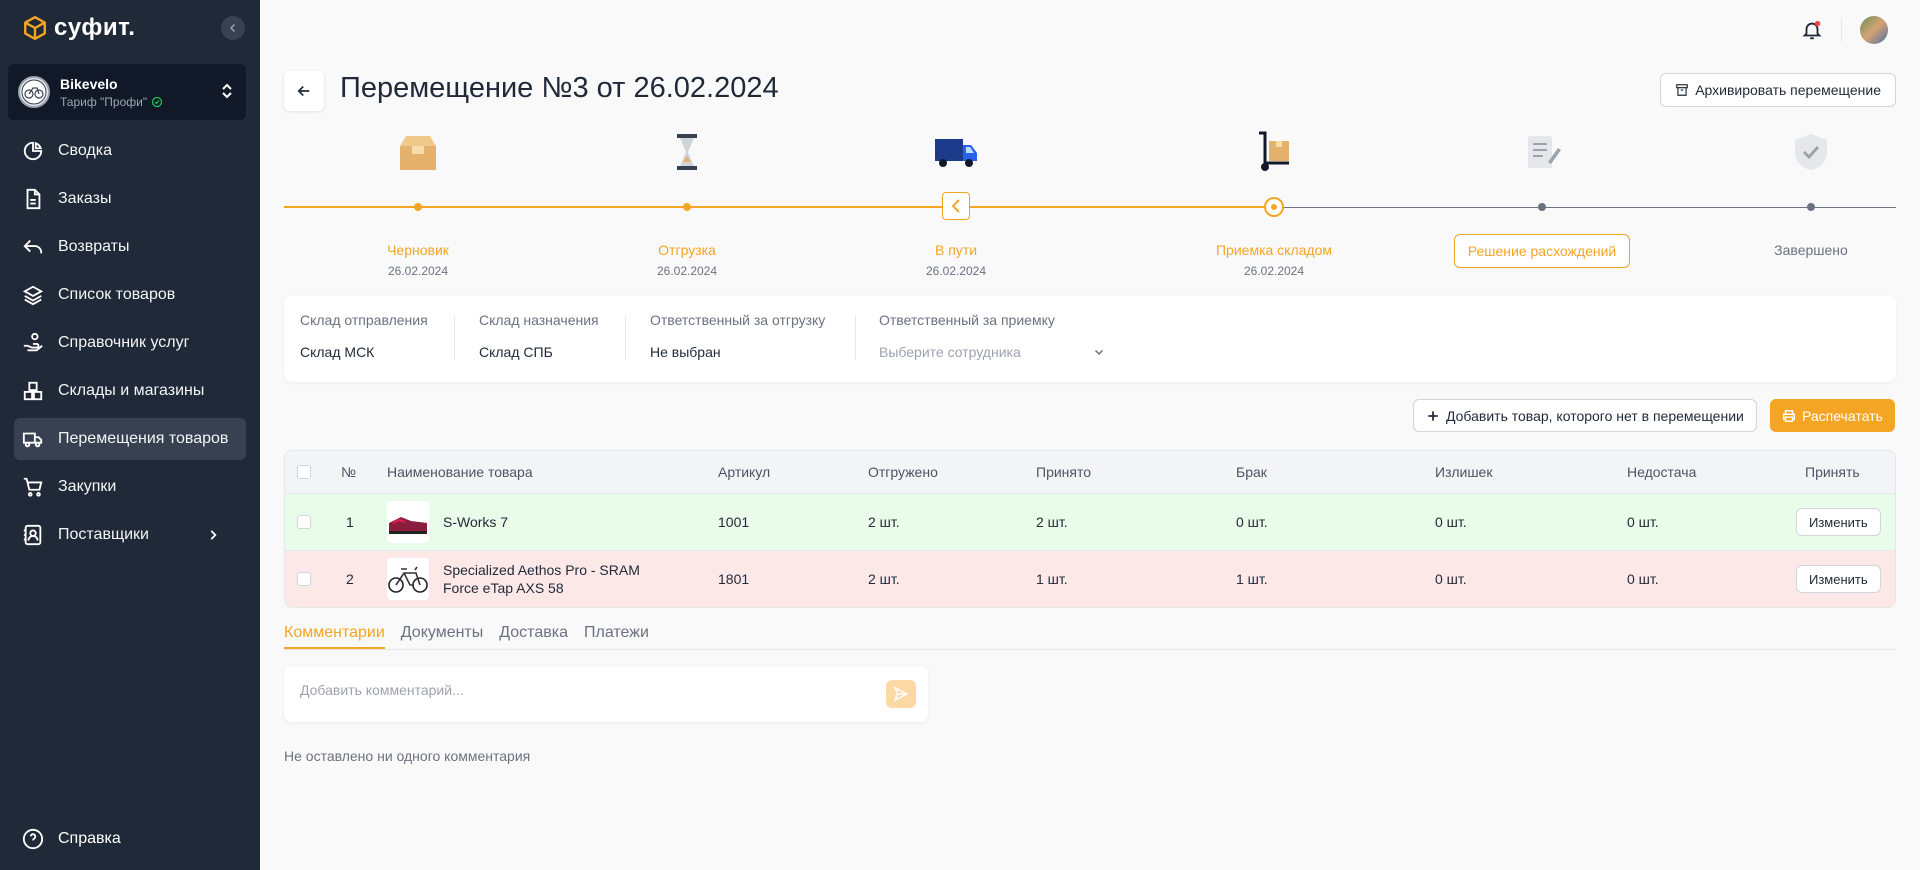 The height and width of the screenshot is (870, 1920). Describe the element at coordinates (364, 320) in the screenshot. I see `from-warehouse-label: Склад отправления` at that location.